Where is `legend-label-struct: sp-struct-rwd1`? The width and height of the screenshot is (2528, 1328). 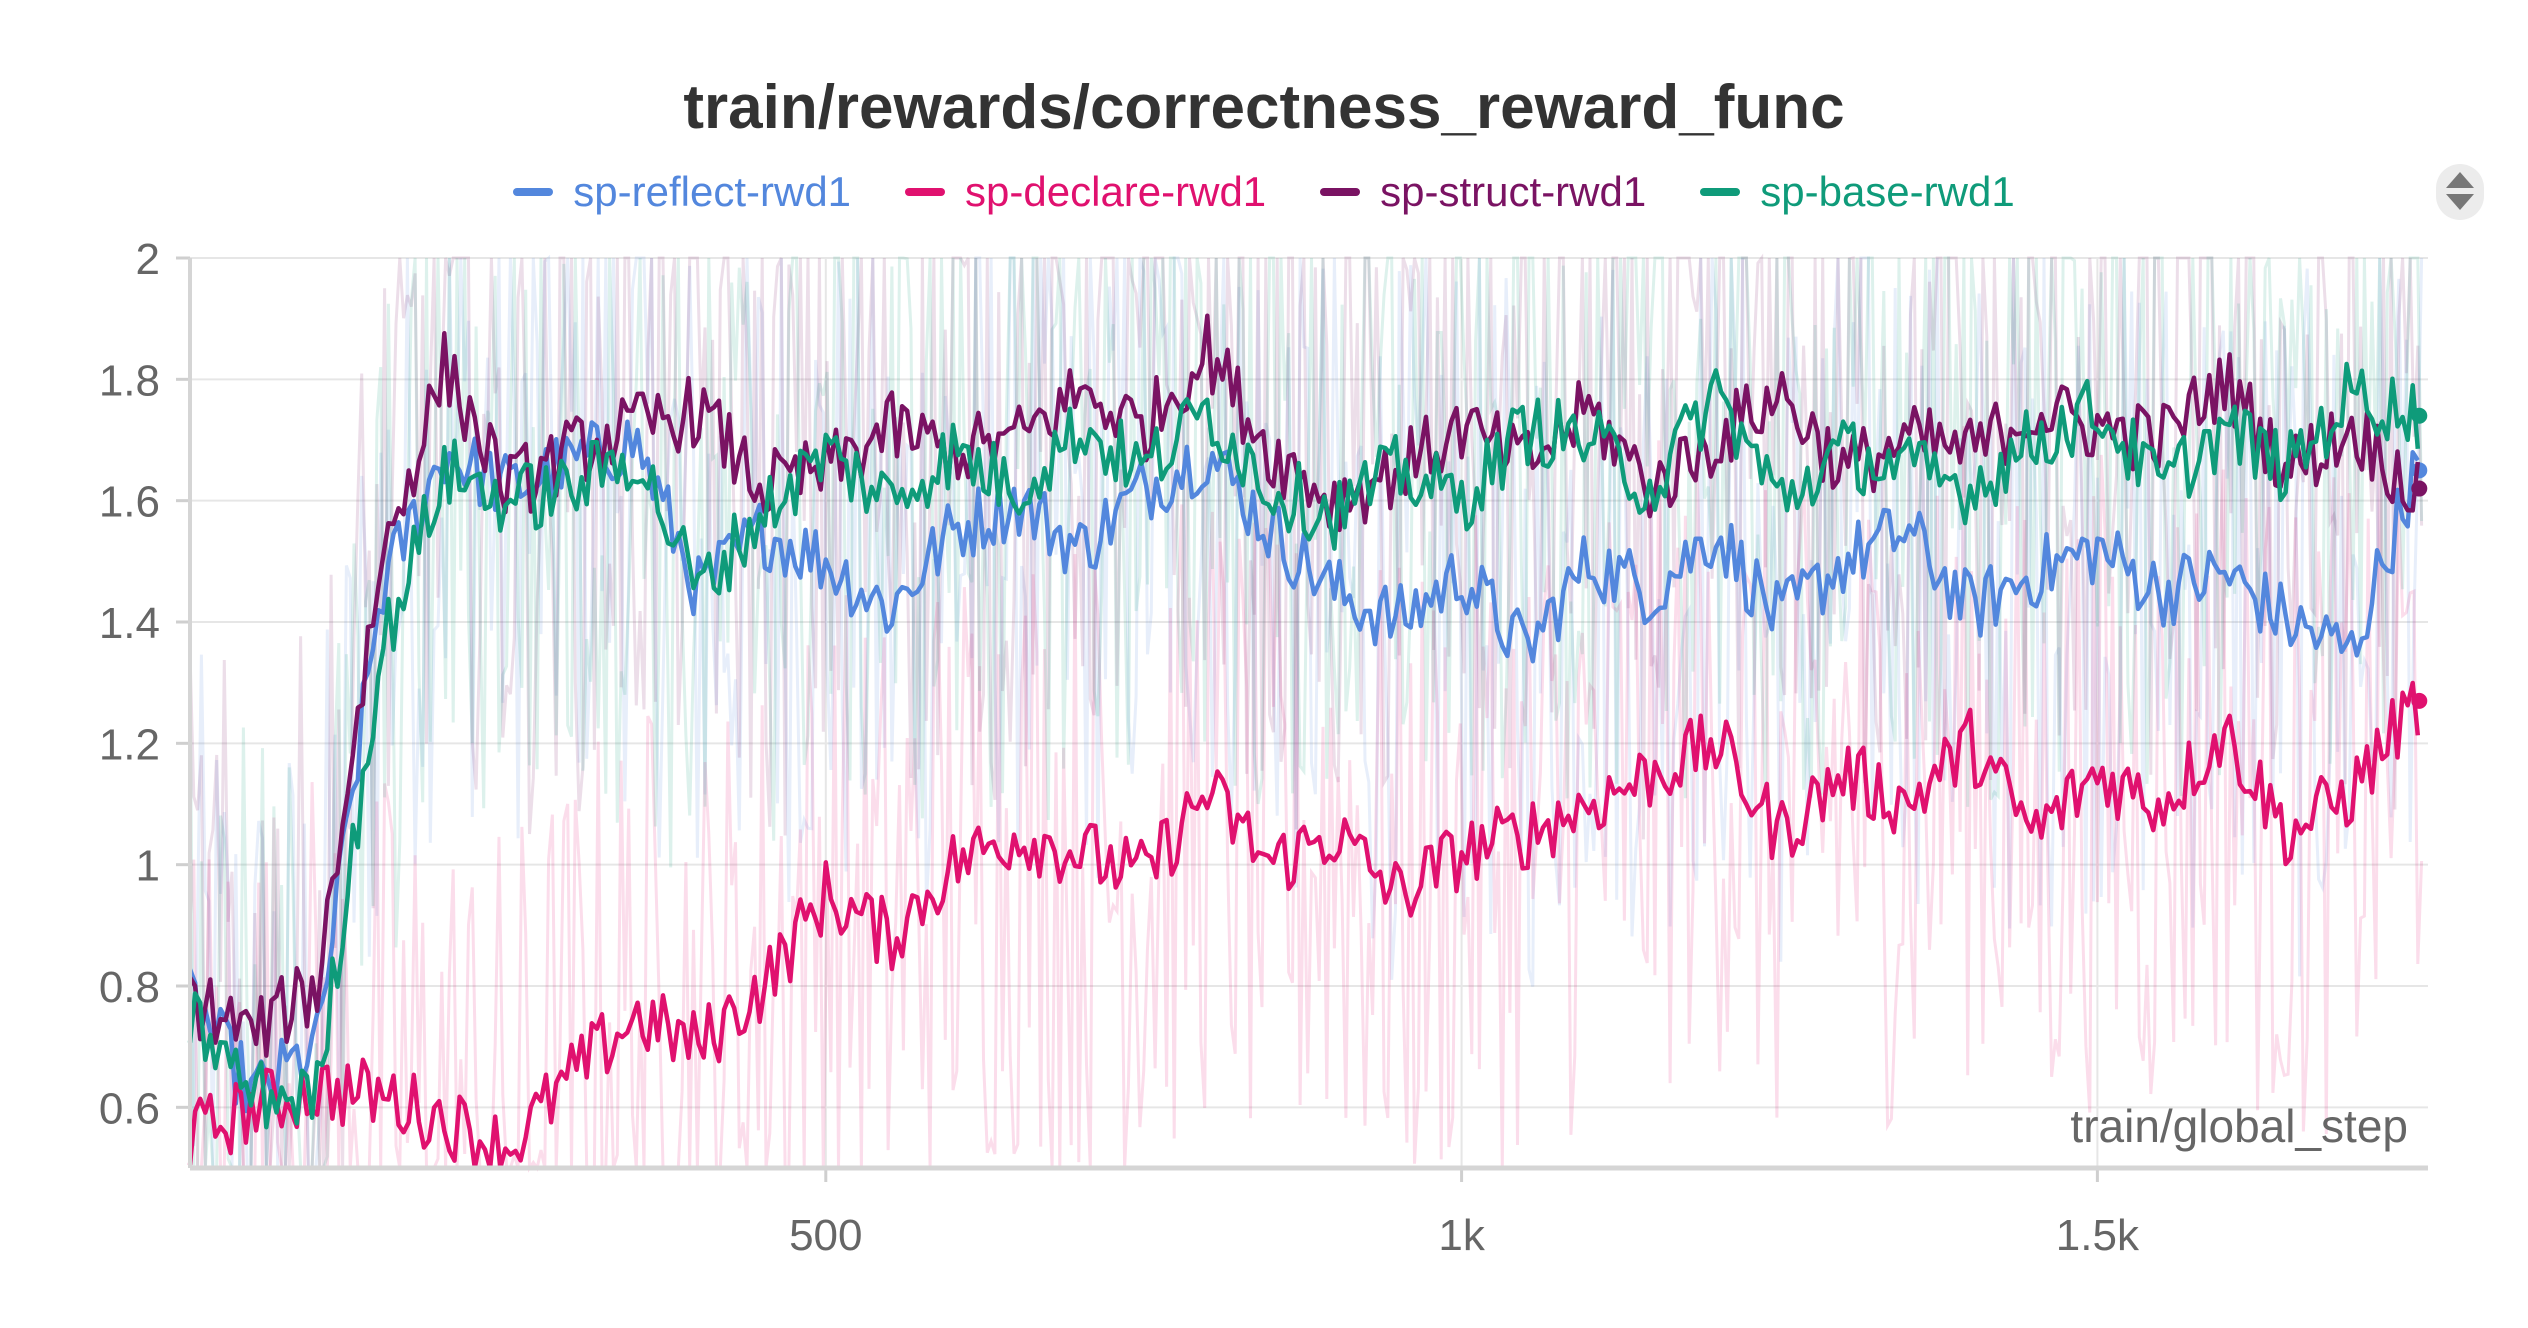
legend-label-struct: sp-struct-rwd1 is located at coordinates (1513, 191).